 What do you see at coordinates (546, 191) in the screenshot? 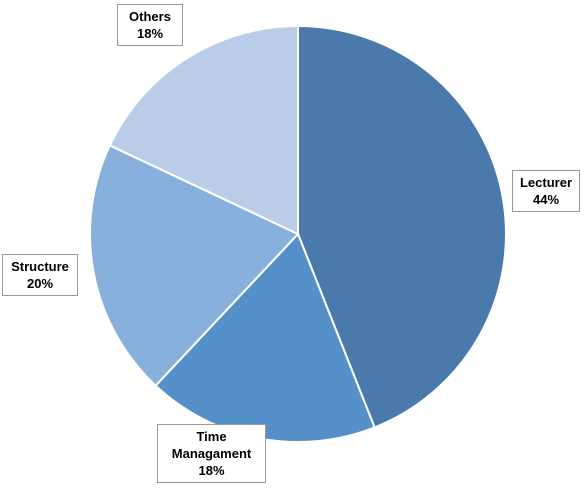
I see `data-label: Lecturer 44%` at bounding box center [546, 191].